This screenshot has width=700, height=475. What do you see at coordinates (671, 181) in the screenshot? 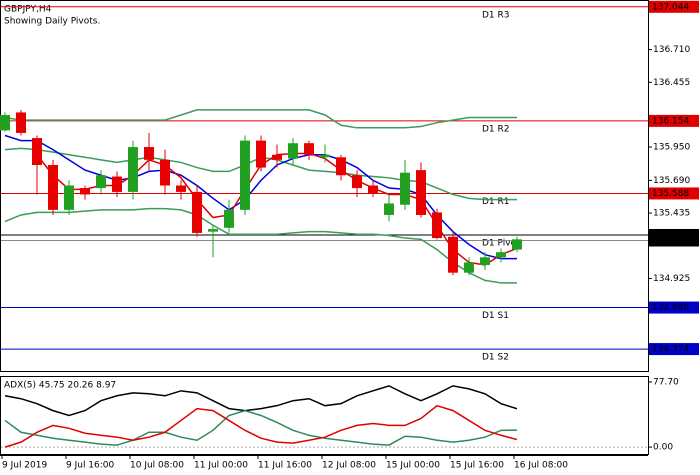
I see `y-tick-label: 135.690` at bounding box center [671, 181].